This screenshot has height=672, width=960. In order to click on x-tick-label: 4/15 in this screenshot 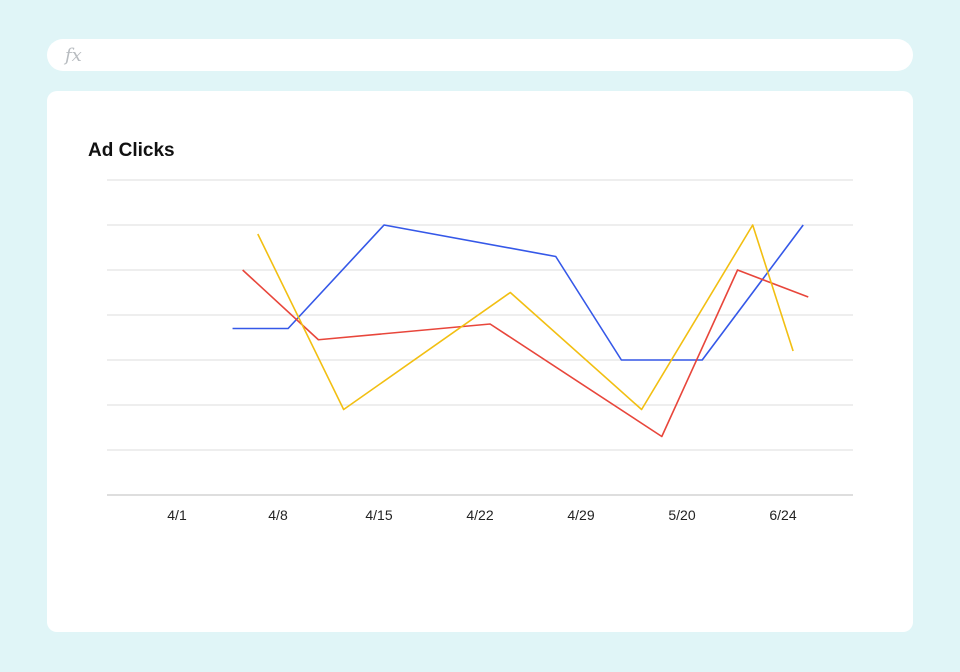, I will do `click(378, 515)`.